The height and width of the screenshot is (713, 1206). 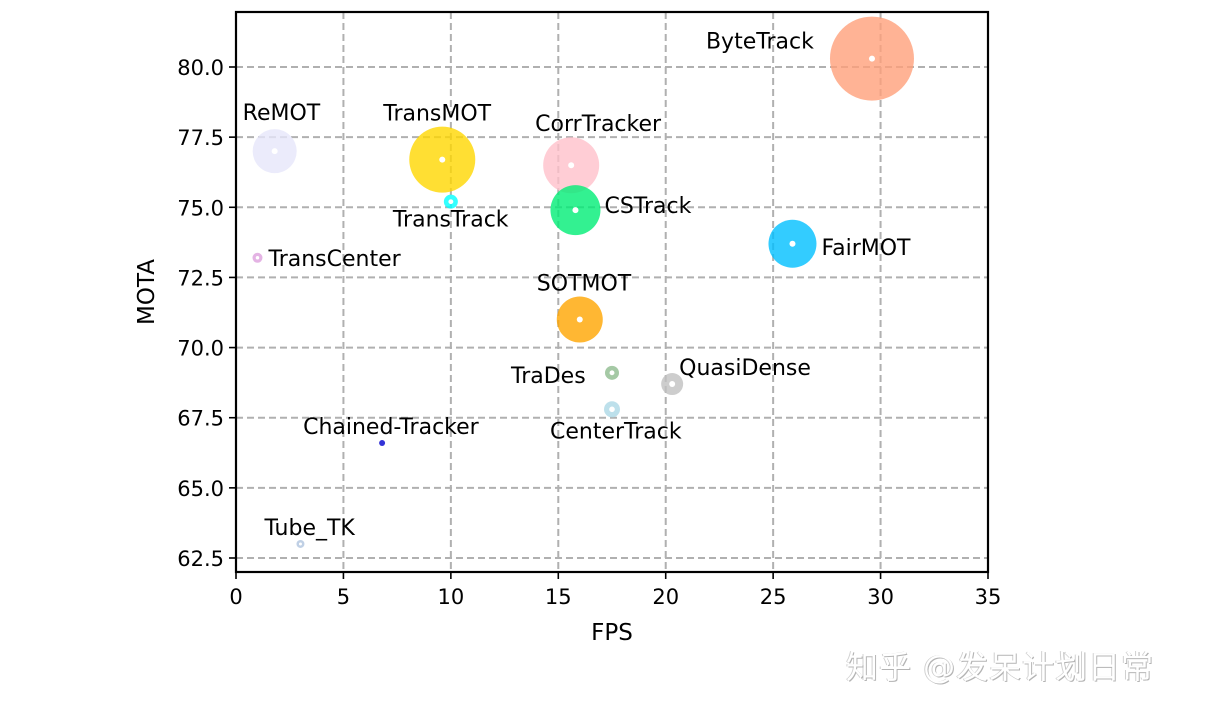 I want to click on data-point-corrtracker: CorrTracker, so click(x=598, y=153).